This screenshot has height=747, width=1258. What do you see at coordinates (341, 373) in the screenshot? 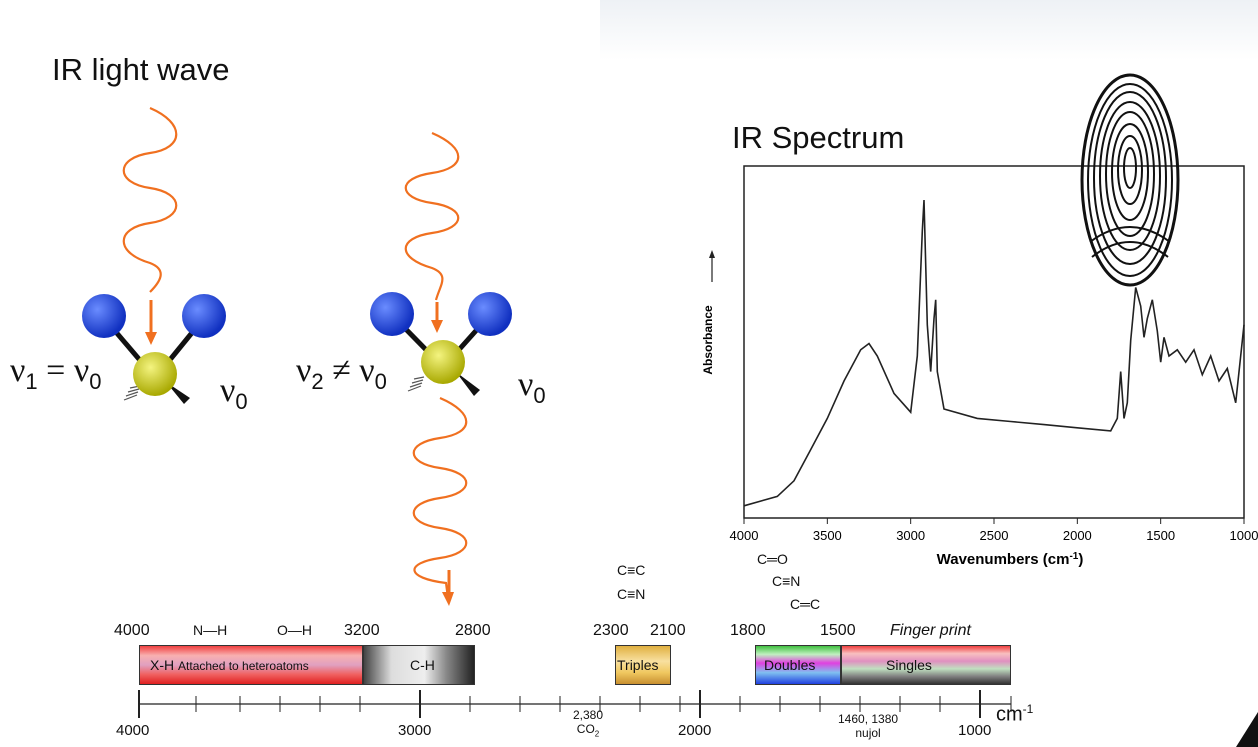
I see `equation-nu2: ν2 ≠ ν0` at bounding box center [341, 373].